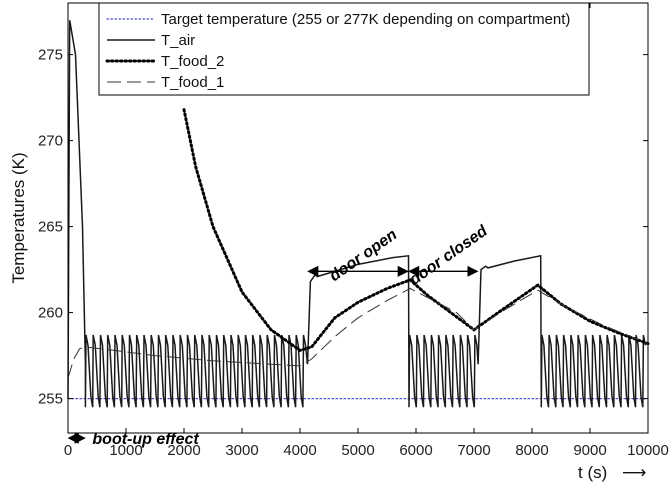 The image size is (671, 486). What do you see at coordinates (473, 450) in the screenshot?
I see `x-tick-label: 7000` at bounding box center [473, 450].